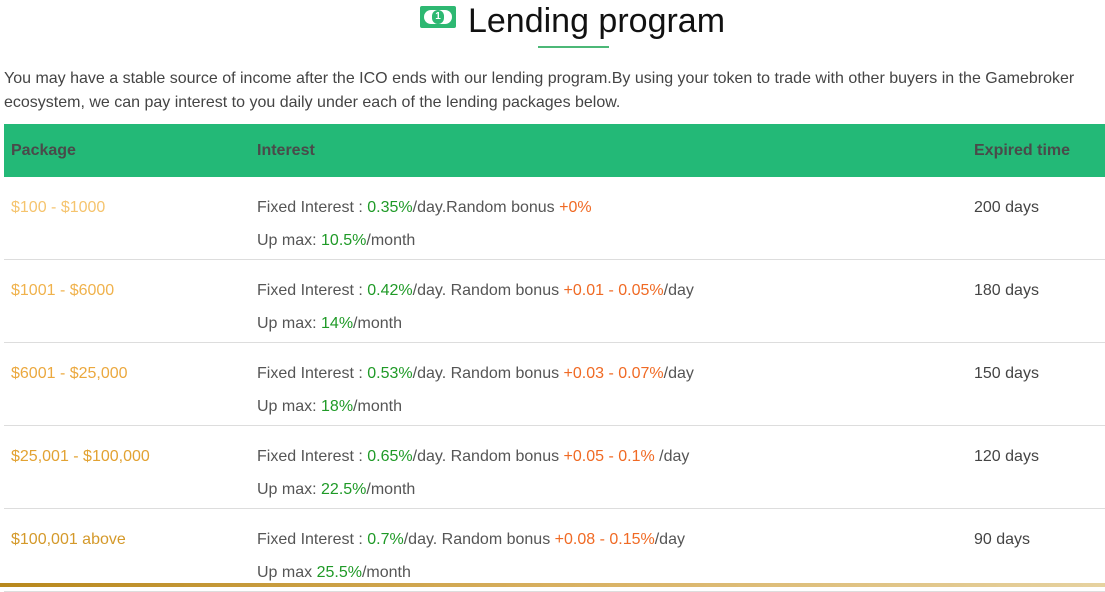 The height and width of the screenshot is (592, 1105). I want to click on column-header-interest: Interest, so click(608, 150).